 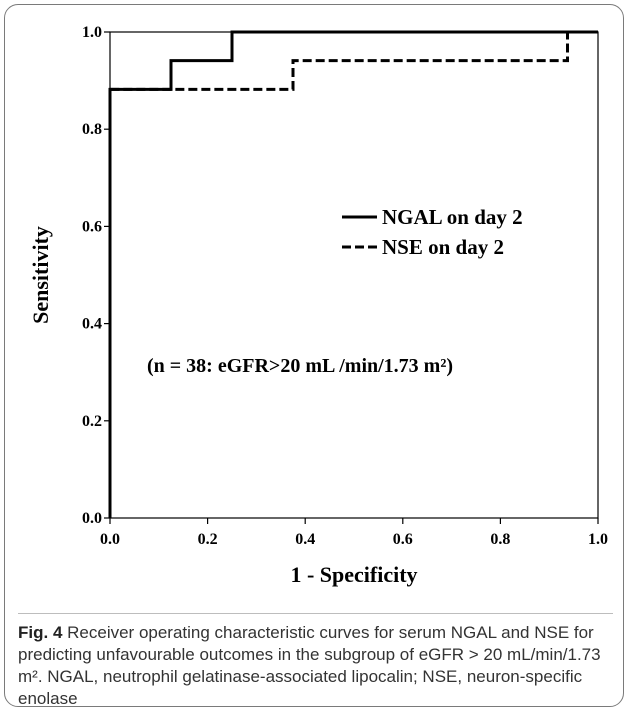 What do you see at coordinates (403, 539) in the screenshot?
I see `x-tick-label: 0.6` at bounding box center [403, 539].